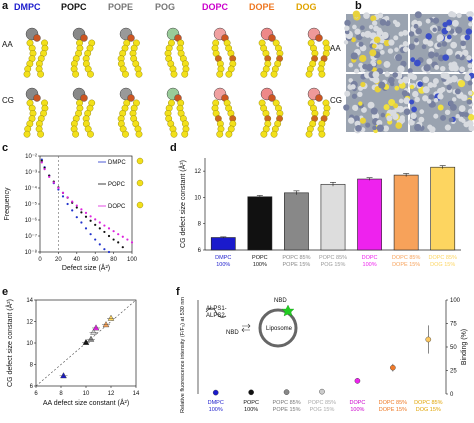 Image resolution: width=474 pixels, height=423 pixels. I want to click on x-tick-label: 14, so click(136, 394).